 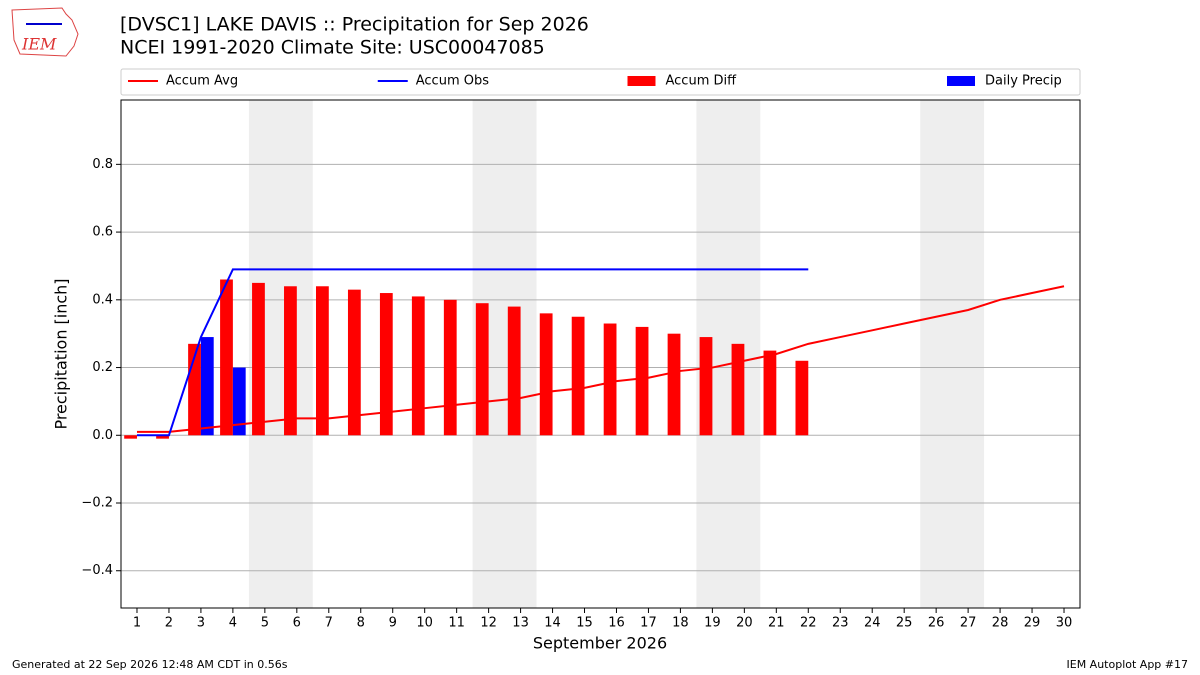 What do you see at coordinates (97, 503) in the screenshot?
I see `y-tick-label: −0.2` at bounding box center [97, 503].